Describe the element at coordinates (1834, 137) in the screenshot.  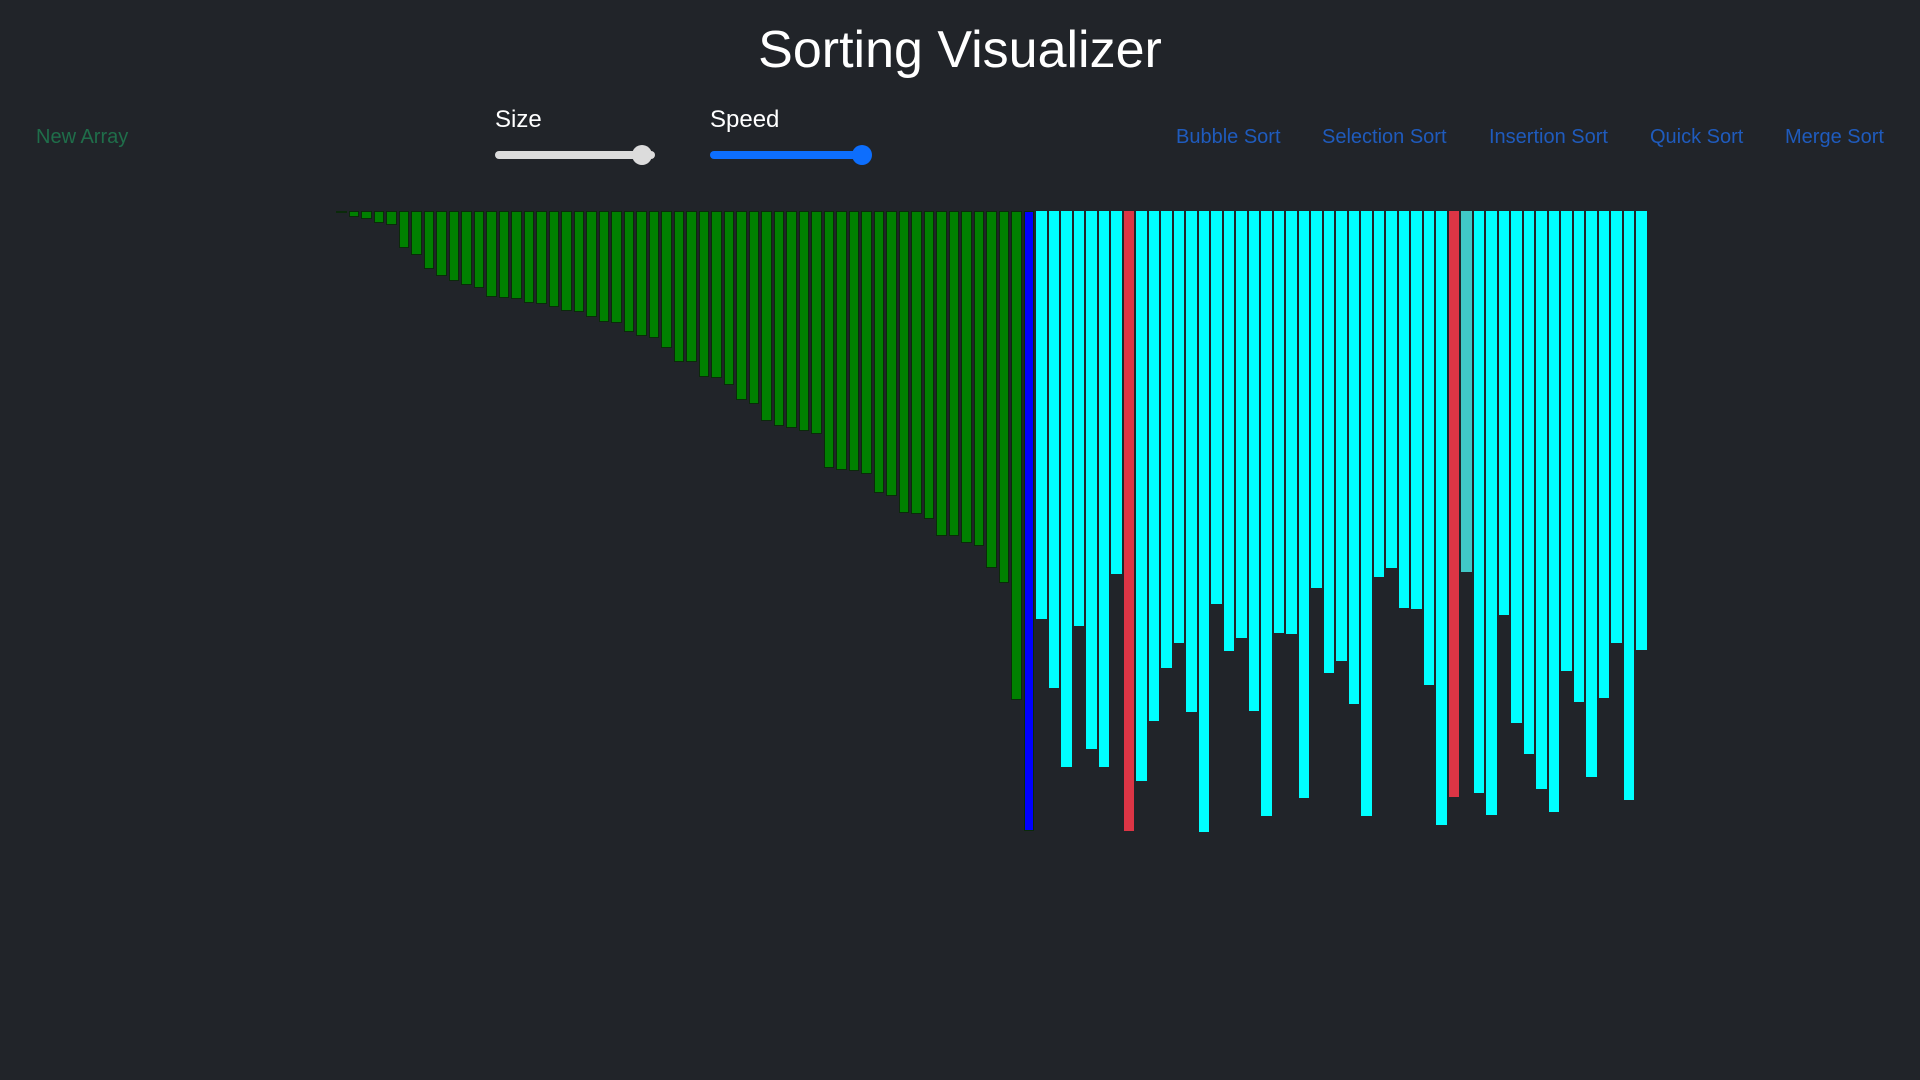
I see `merge-sort-button: Merge Sort` at that location.